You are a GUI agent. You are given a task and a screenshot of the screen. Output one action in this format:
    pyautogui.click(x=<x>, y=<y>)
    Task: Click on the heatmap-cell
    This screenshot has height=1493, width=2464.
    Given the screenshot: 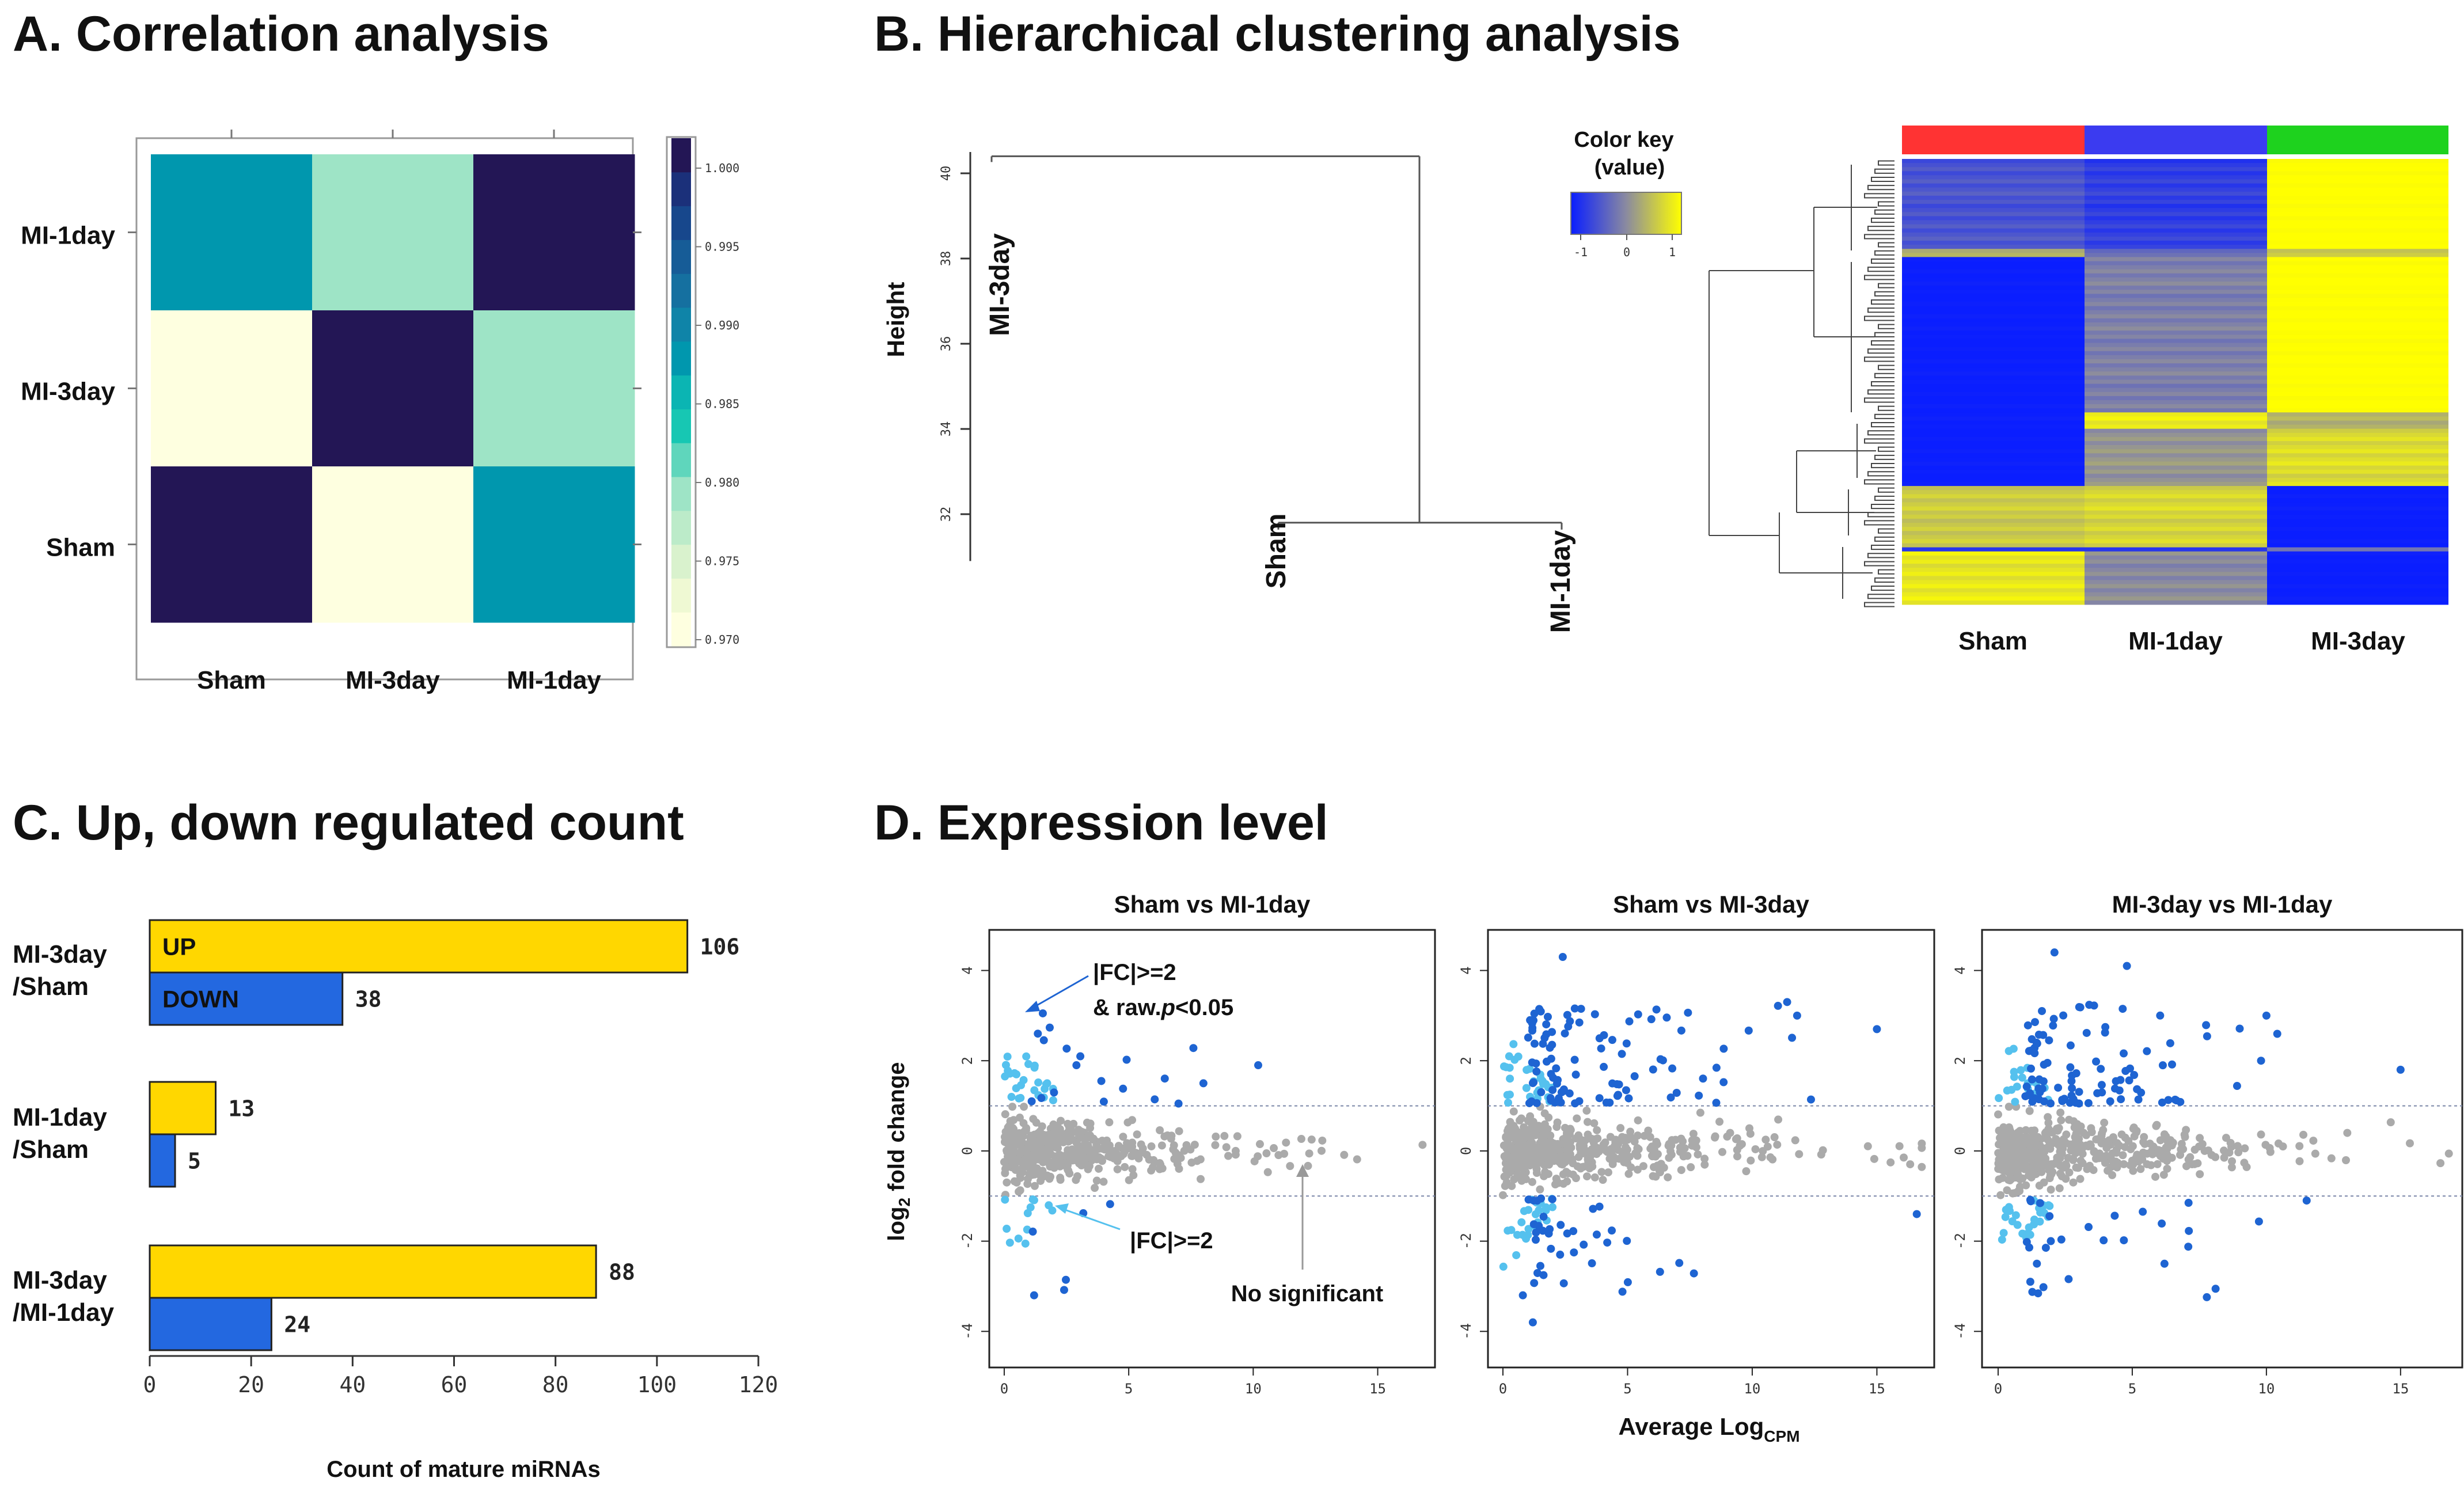 What is the action you would take?
    pyautogui.click(x=393, y=388)
    